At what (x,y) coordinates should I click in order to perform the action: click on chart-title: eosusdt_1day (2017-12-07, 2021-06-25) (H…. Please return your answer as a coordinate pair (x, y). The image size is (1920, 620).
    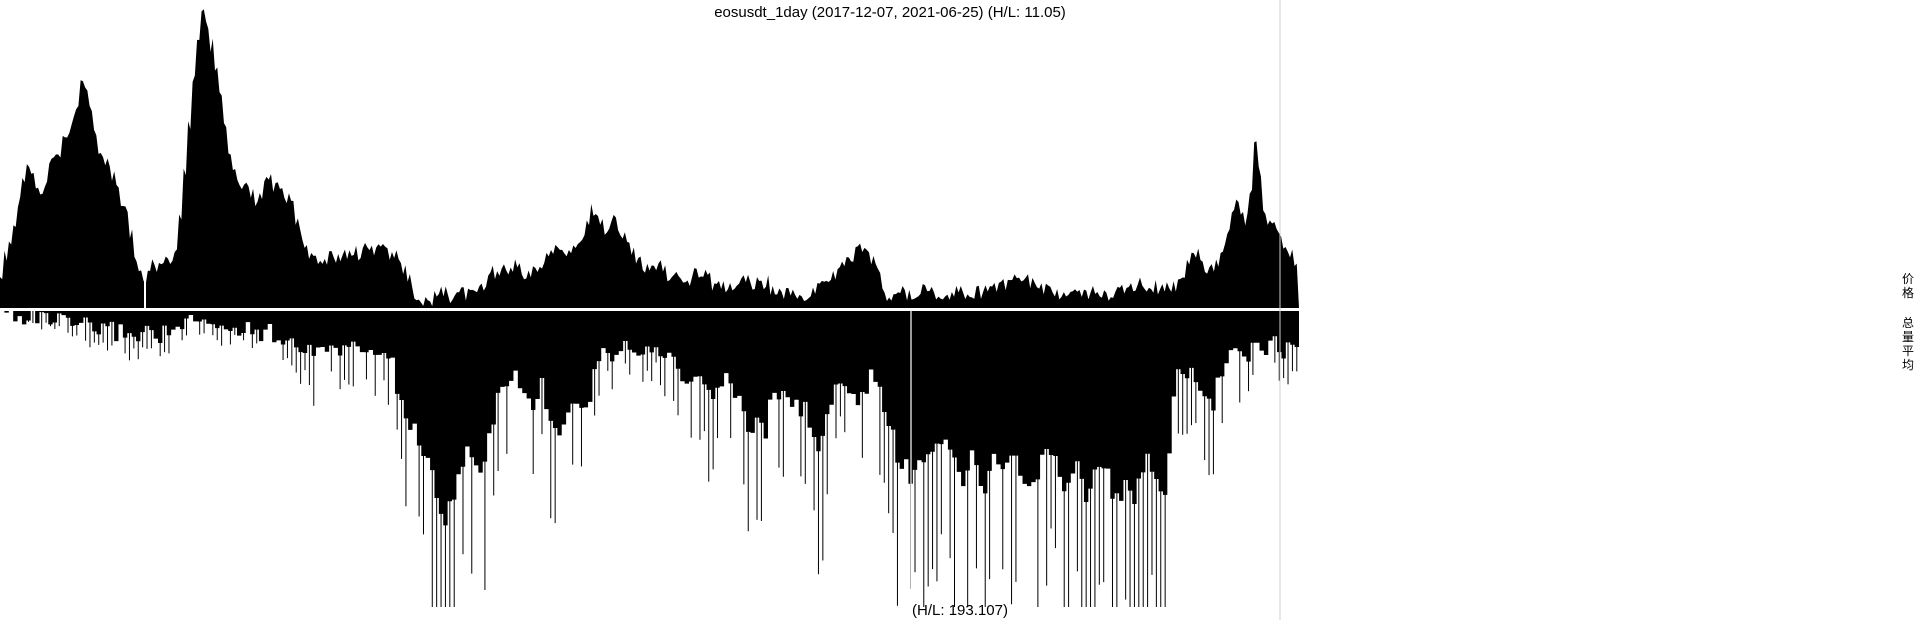
    Looking at the image, I should click on (890, 12).